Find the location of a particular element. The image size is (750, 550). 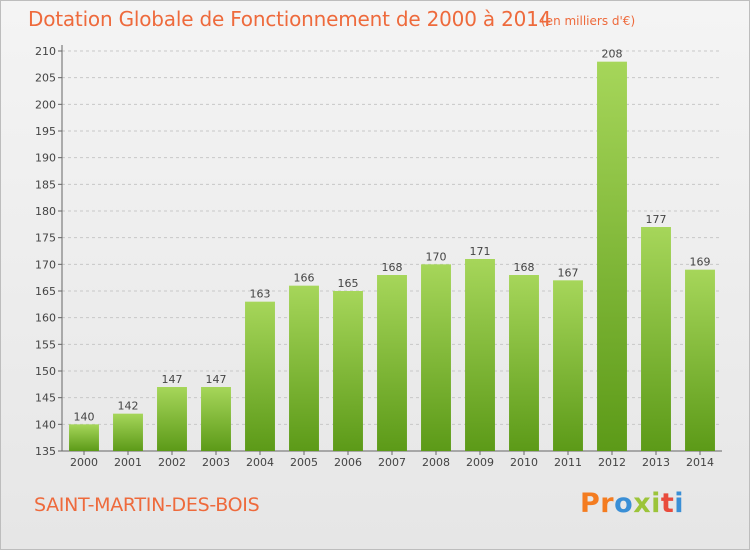

proxiti-logo: Proxiti is located at coordinates (632, 503).